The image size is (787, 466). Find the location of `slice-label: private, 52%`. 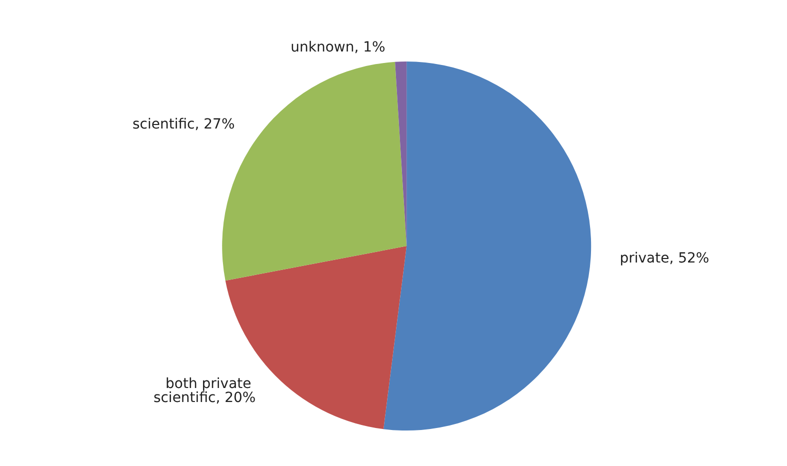

slice-label: private, 52% is located at coordinates (665, 258).